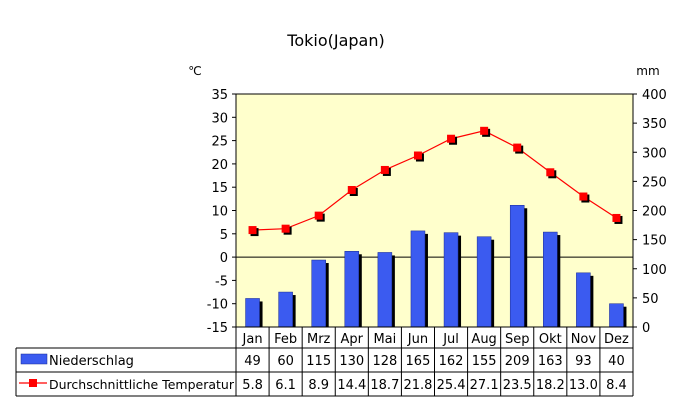 Image resolution: width=675 pixels, height=410 pixels. Describe the element at coordinates (451, 361) in the screenshot. I see `precipitation-value: 162` at that location.